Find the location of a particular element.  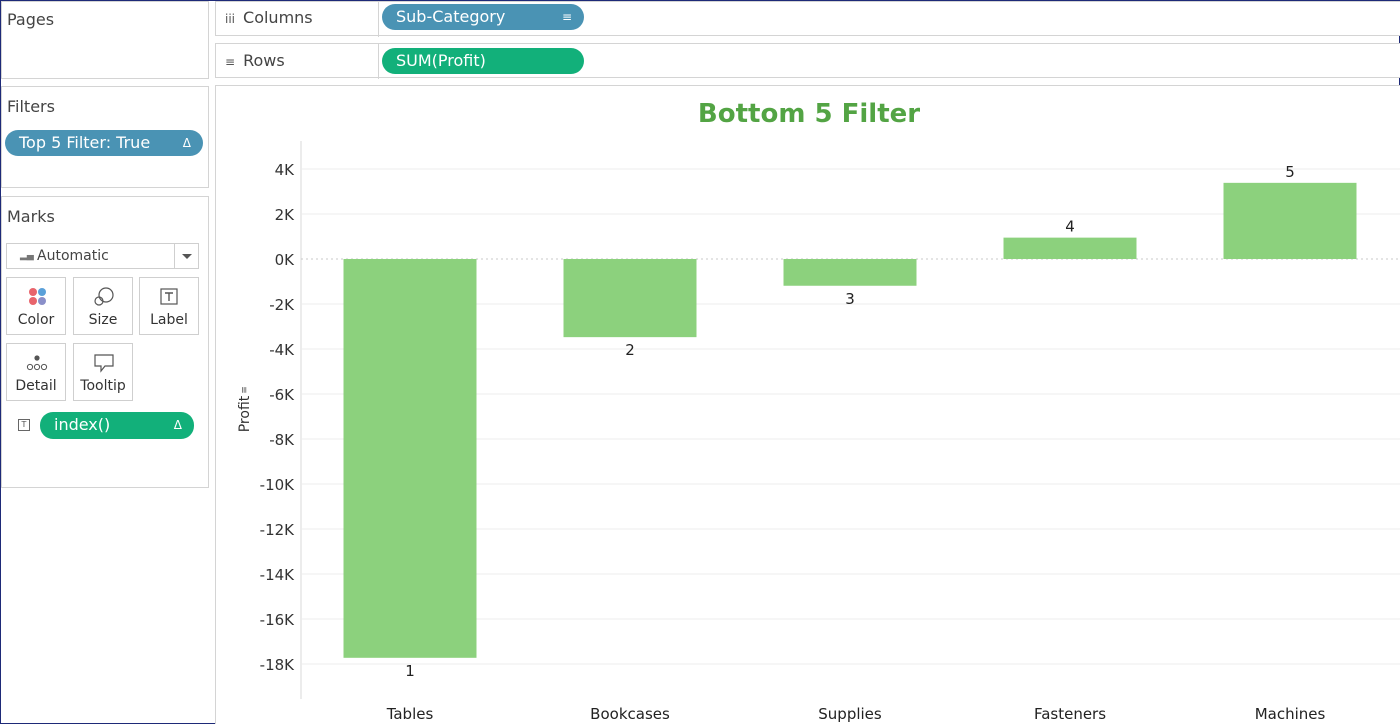

sum-profit-pill: SUM(Profit) is located at coordinates (483, 61).